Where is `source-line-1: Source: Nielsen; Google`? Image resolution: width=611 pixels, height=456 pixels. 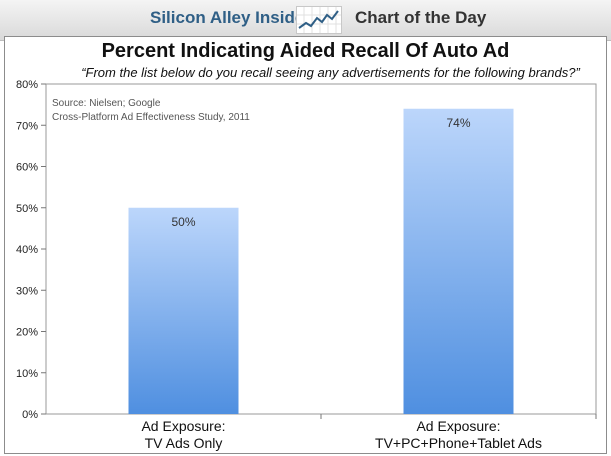 source-line-1: Source: Nielsen; Google is located at coordinates (106, 103).